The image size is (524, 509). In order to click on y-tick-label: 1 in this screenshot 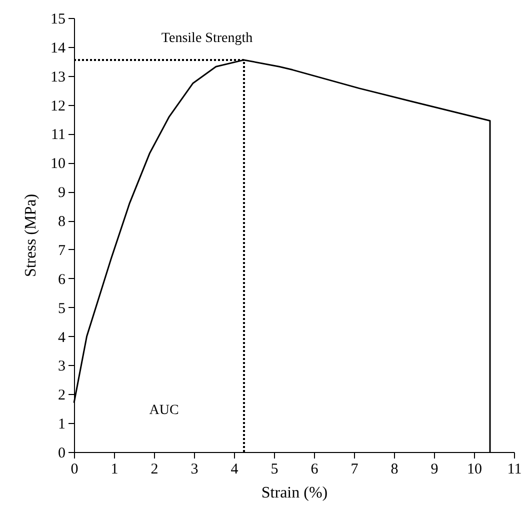, I will do `click(62, 424)`.